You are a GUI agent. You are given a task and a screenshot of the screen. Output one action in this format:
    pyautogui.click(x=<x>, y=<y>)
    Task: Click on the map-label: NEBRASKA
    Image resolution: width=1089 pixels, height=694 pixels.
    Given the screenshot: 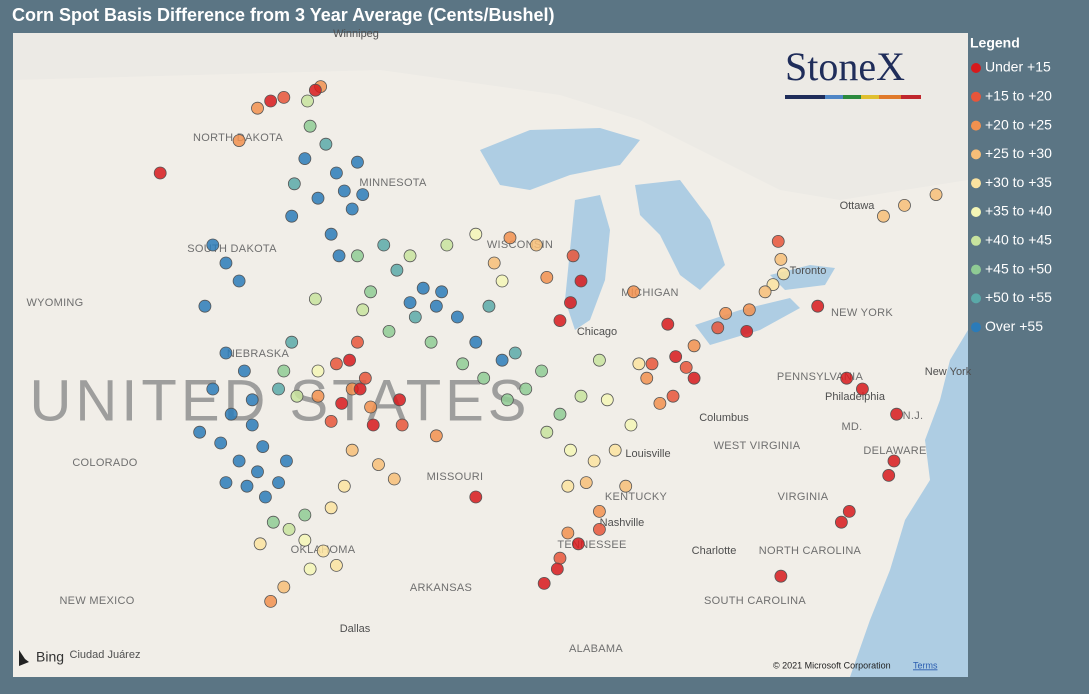 What is the action you would take?
    pyautogui.click(x=258, y=354)
    